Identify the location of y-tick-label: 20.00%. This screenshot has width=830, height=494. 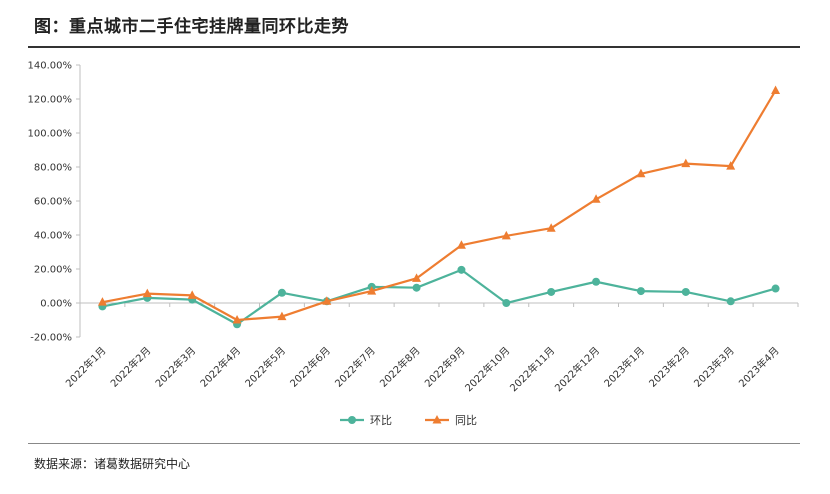
(53, 270).